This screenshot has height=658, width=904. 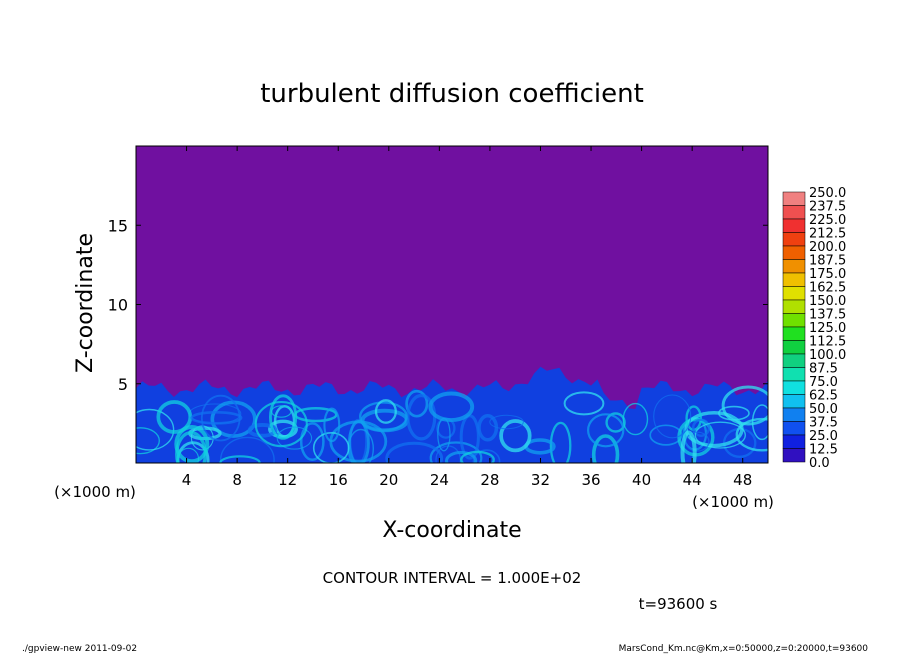 I want to click on turbulent-layer, so click(x=452, y=414).